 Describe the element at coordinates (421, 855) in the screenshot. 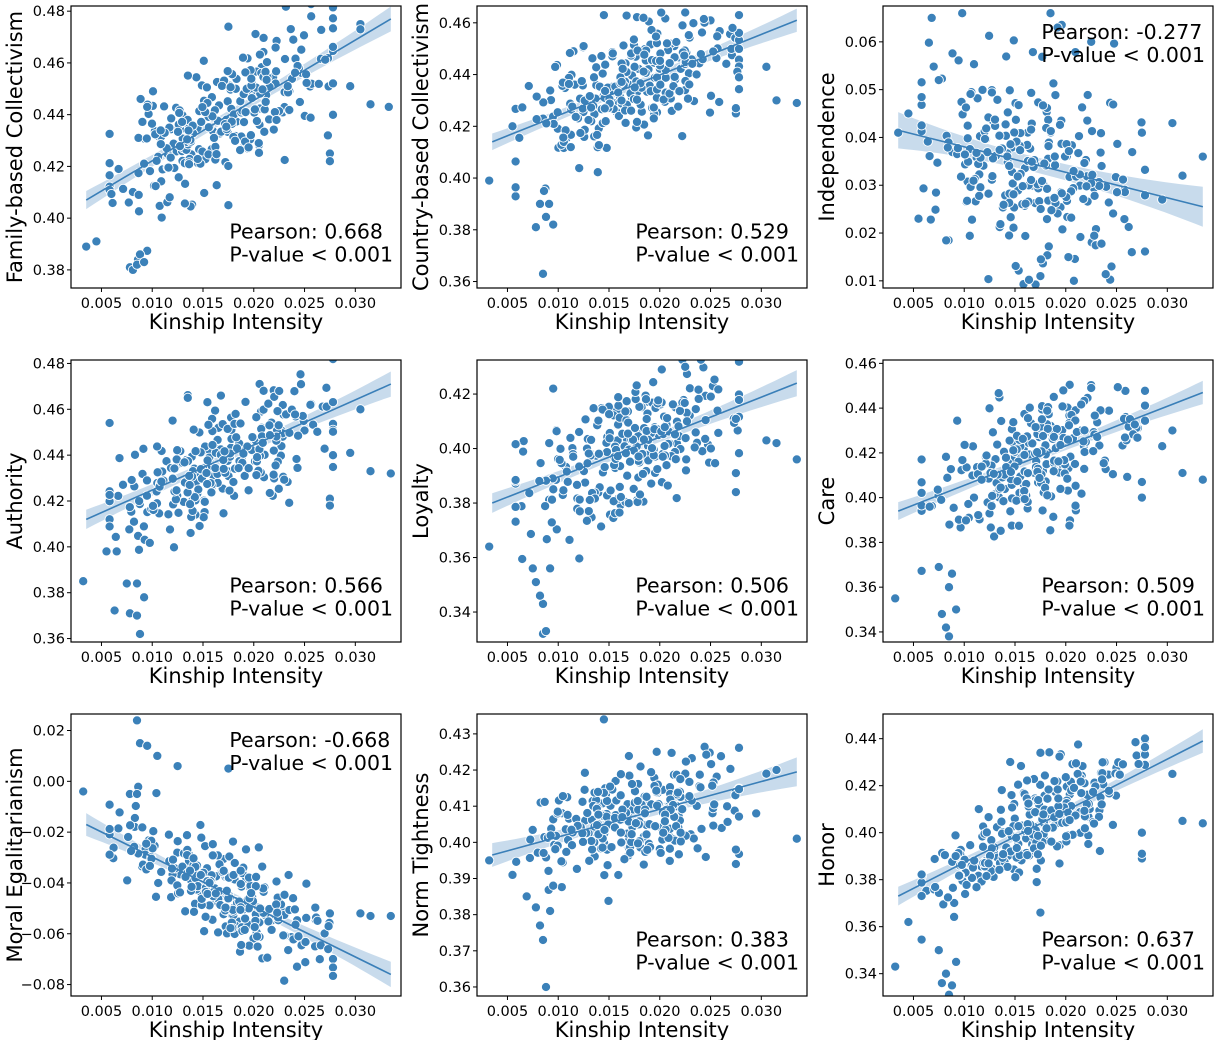

I see `y-axis-label: Norm Tightness` at that location.